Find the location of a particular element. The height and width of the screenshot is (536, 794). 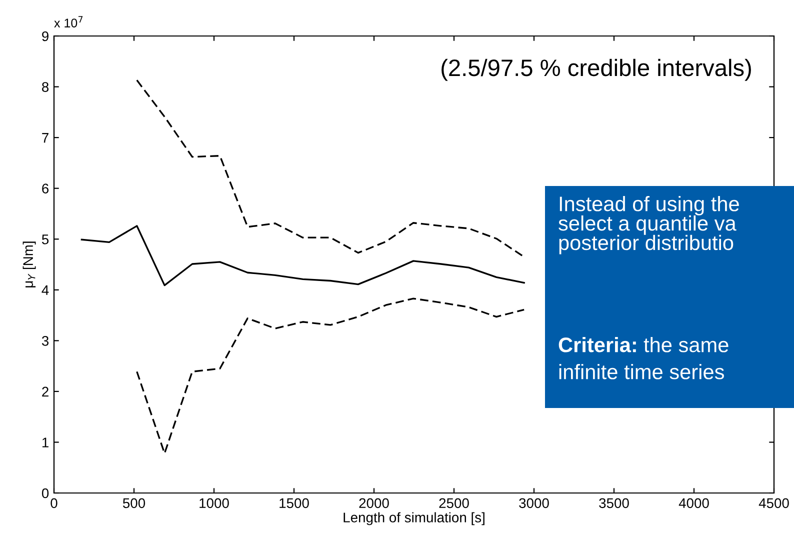

y-tick-label: 5 is located at coordinates (45, 239).